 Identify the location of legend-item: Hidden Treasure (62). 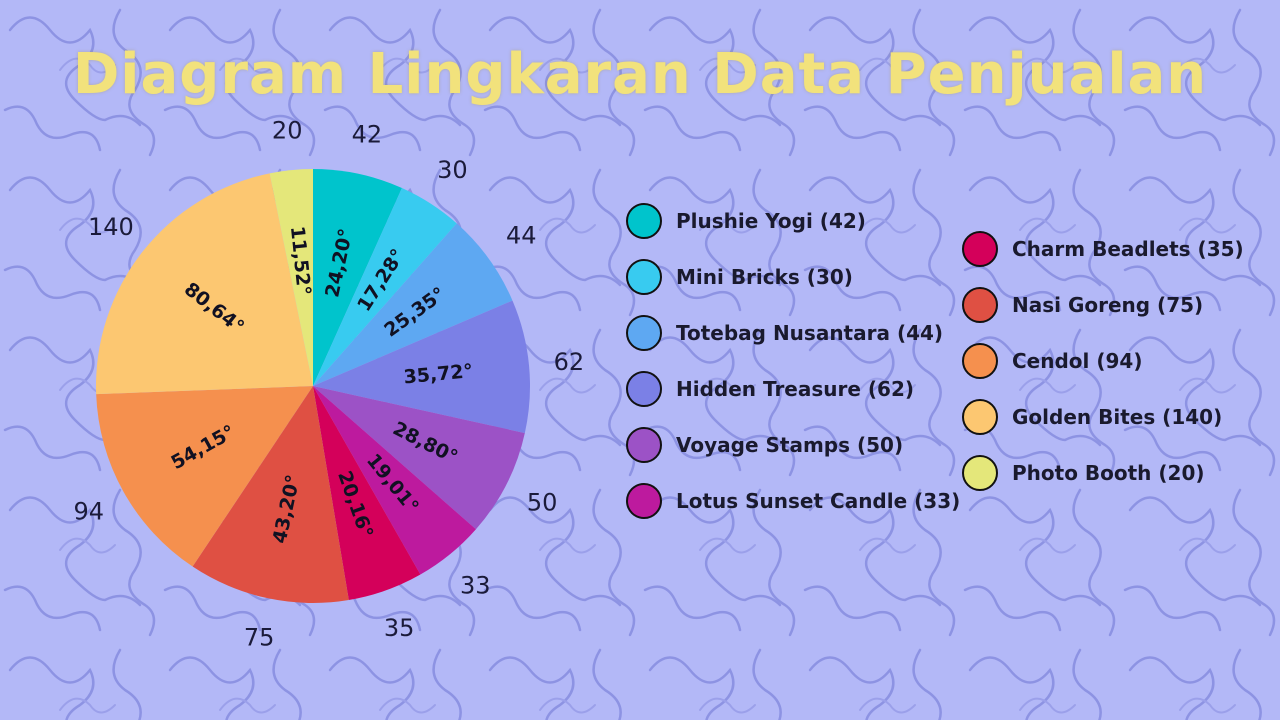
(793, 389).